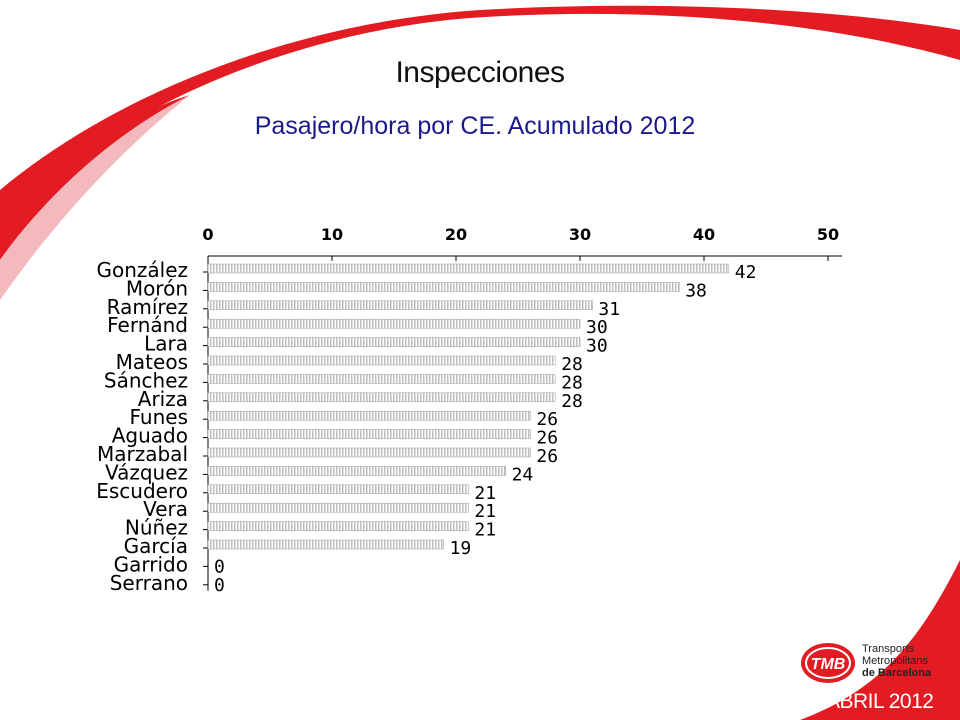 Image resolution: width=960 pixels, height=720 pixels. Describe the element at coordinates (475, 126) in the screenshot. I see `page-subtitle: Pasajero/hora por CE. Acumulado 2012` at that location.